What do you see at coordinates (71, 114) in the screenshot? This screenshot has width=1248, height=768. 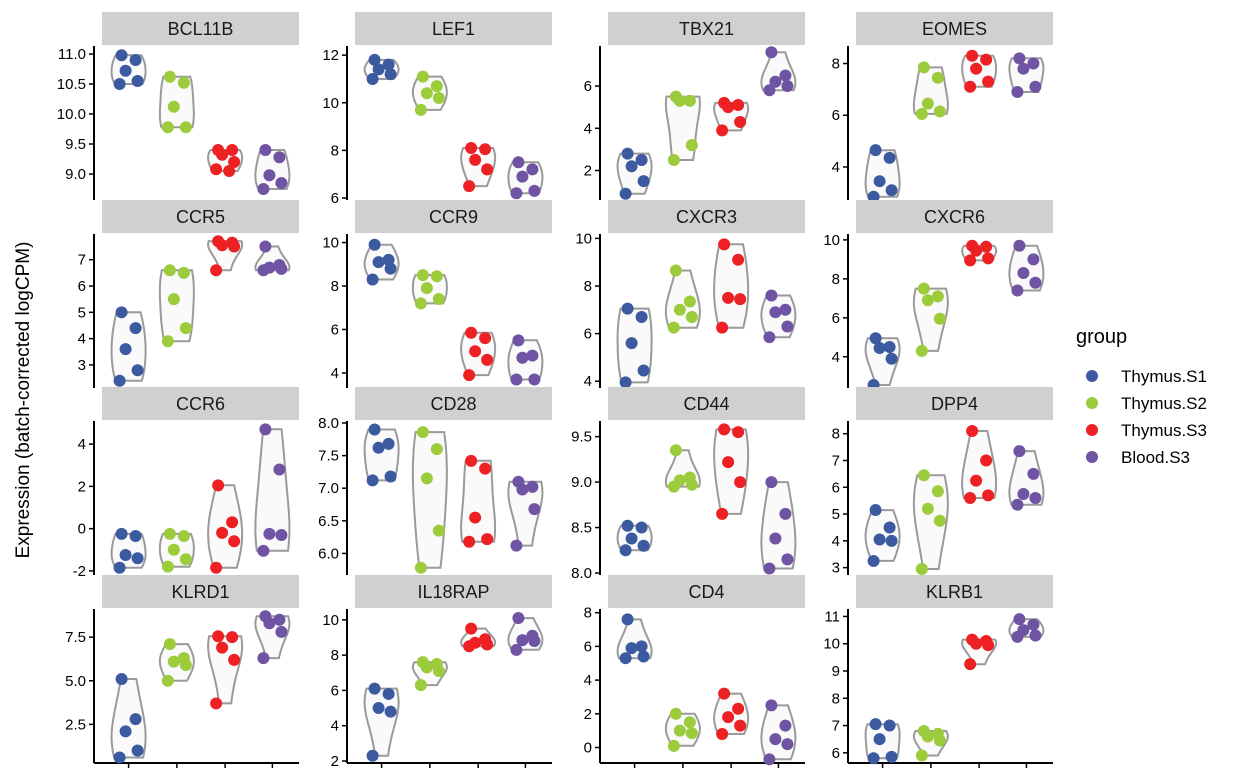 I see `y-tick-label: 10.0` at bounding box center [71, 114].